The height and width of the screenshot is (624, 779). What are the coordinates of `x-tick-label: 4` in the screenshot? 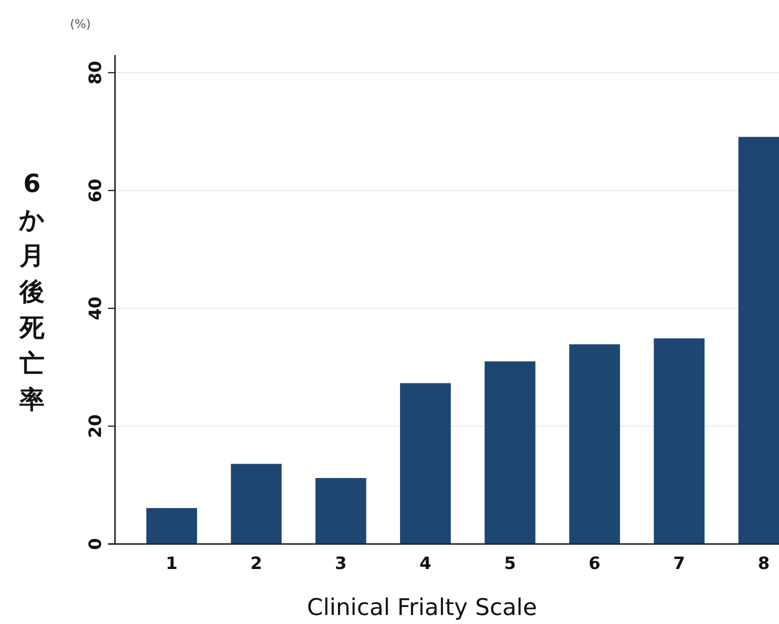 It's located at (426, 564).